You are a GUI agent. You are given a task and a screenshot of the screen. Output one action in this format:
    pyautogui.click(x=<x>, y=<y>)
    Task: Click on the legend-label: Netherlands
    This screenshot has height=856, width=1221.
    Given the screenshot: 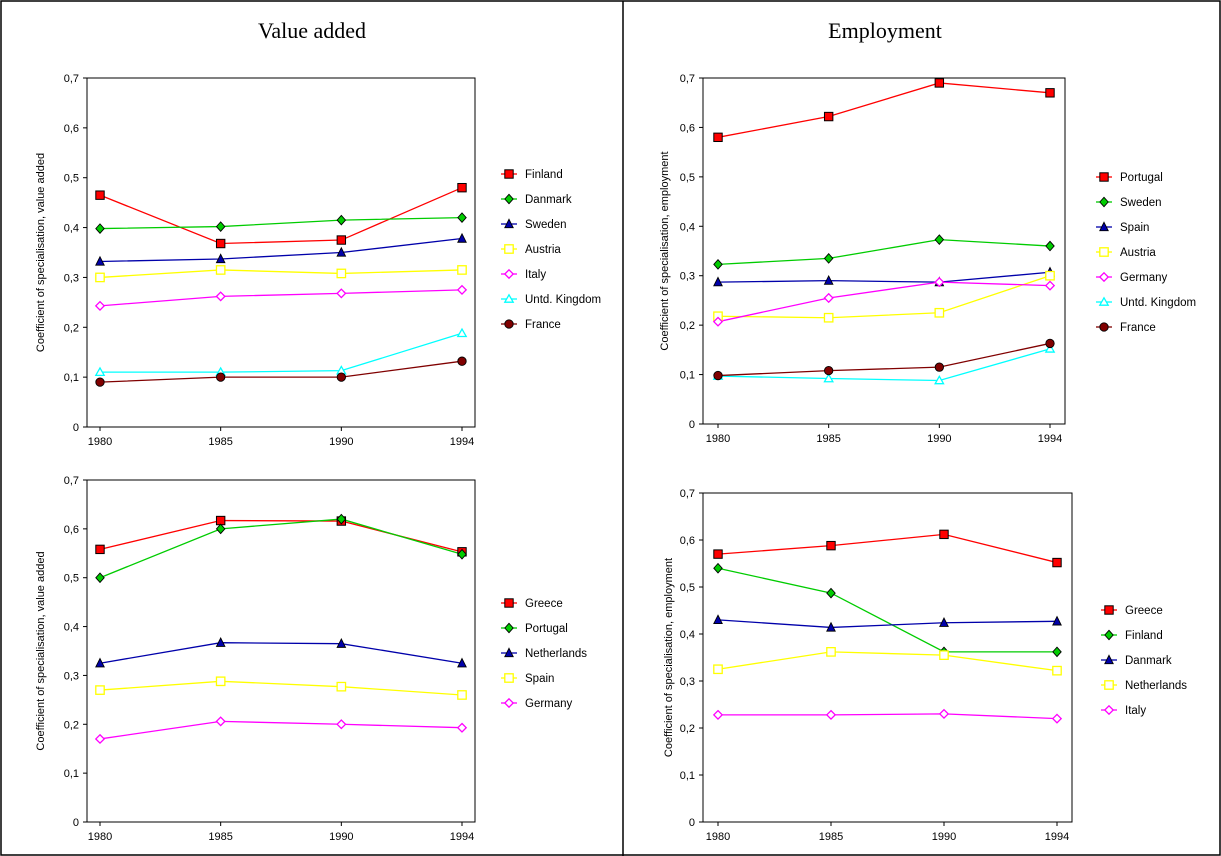 What is the action you would take?
    pyautogui.click(x=556, y=654)
    